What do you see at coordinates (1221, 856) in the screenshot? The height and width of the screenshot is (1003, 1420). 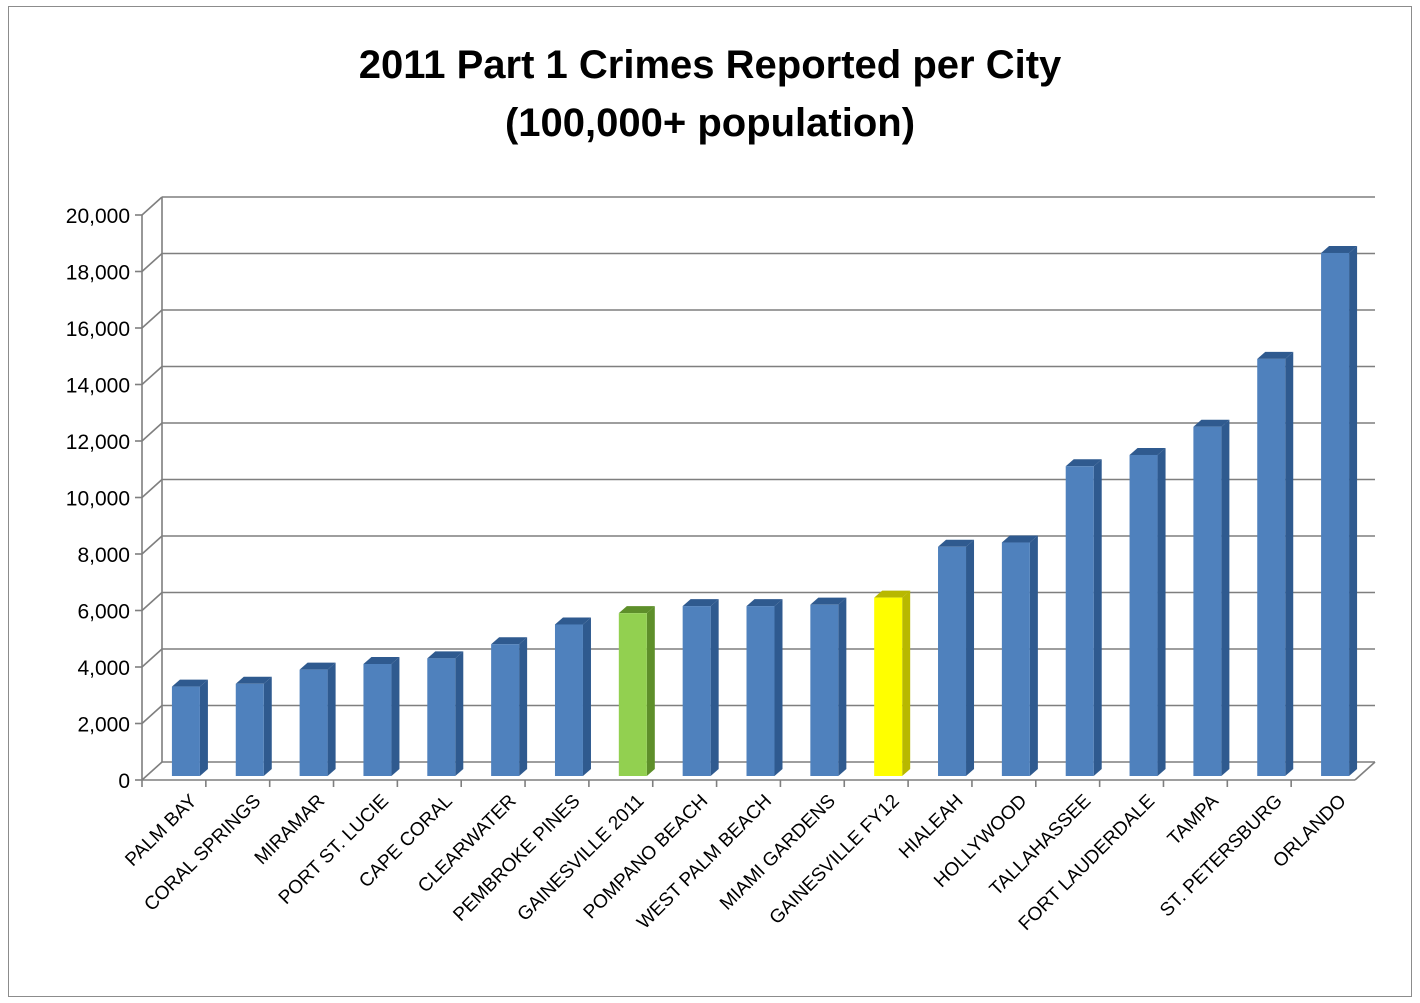 I see `x-category-label: ST. PETERSBURG` at bounding box center [1221, 856].